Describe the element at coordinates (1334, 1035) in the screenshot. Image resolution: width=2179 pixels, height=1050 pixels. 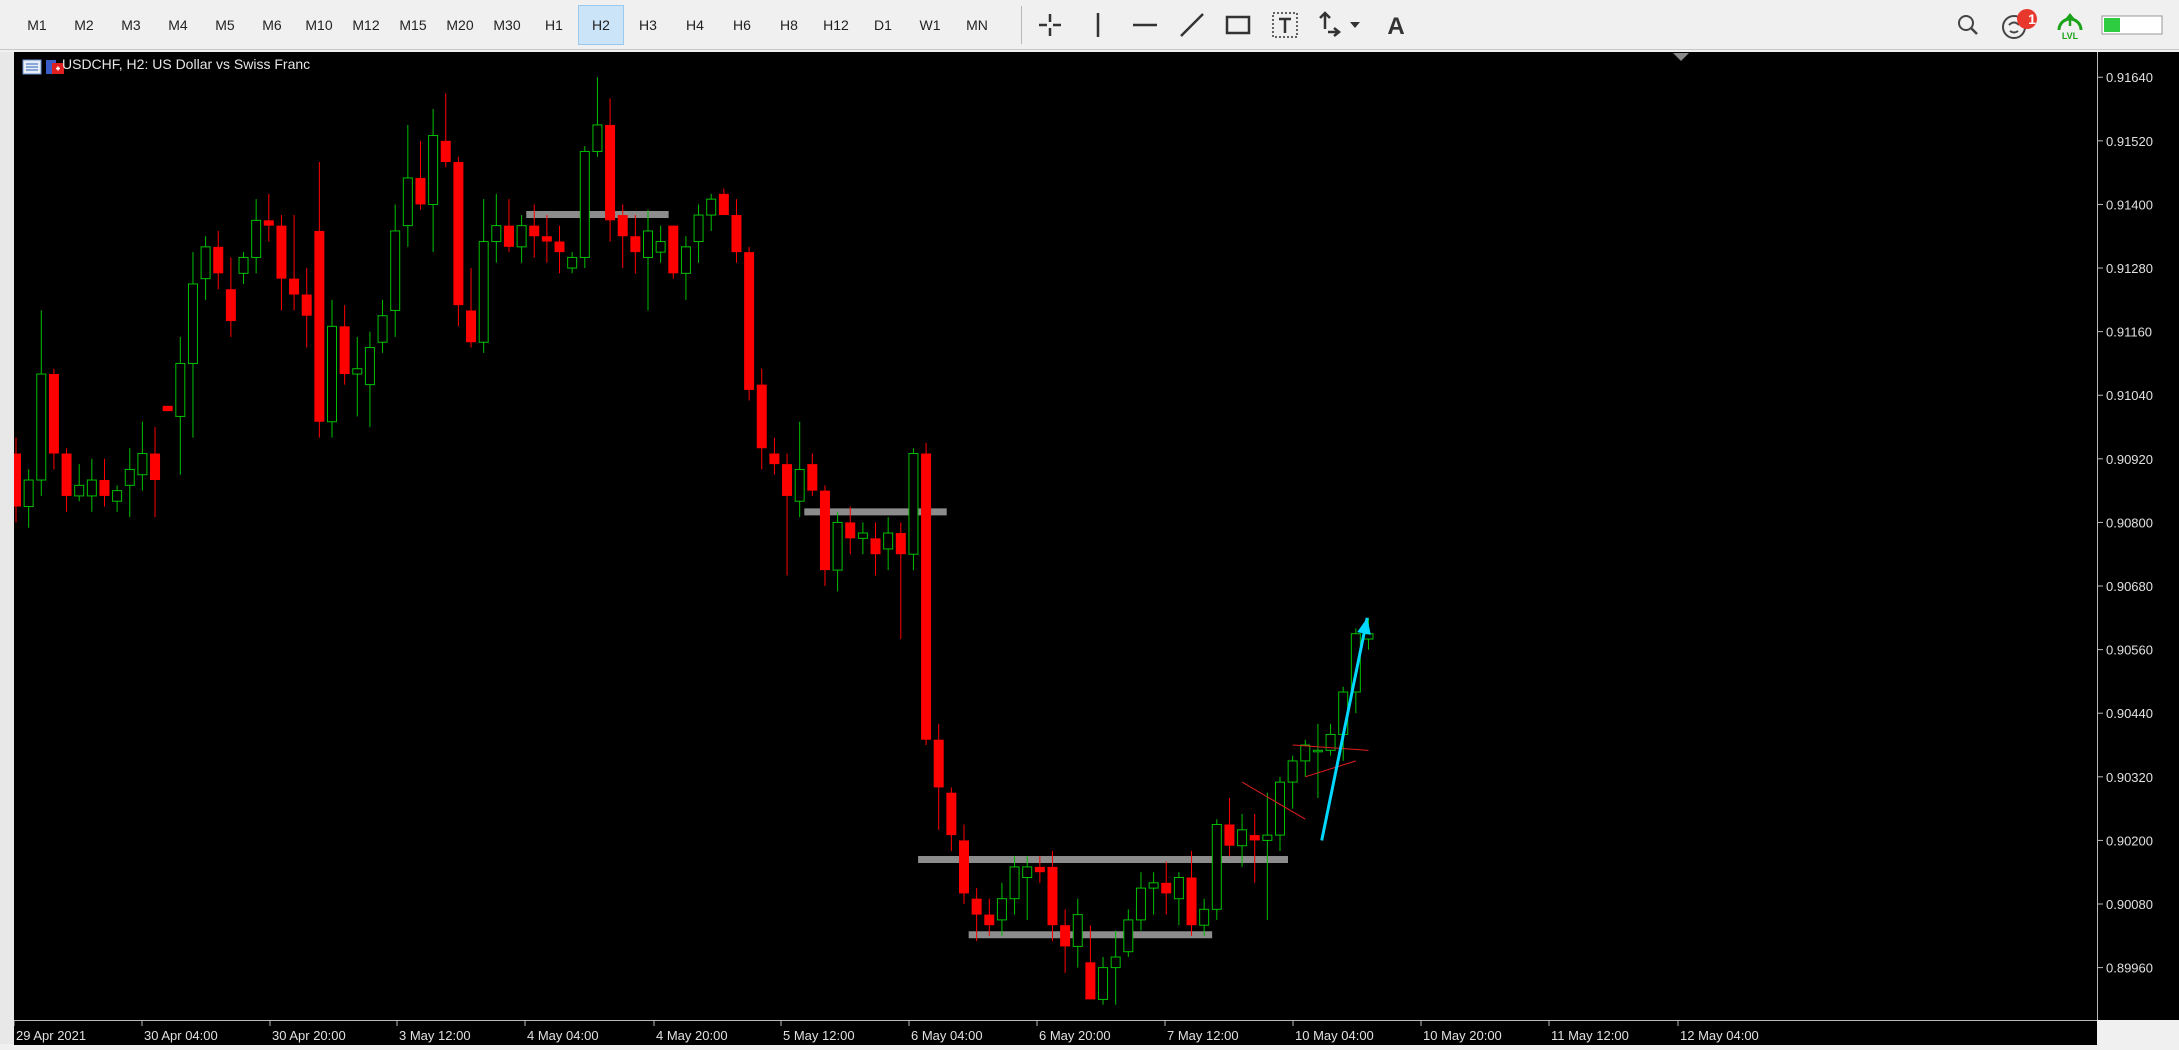
I see `time-label: 10 May 04:00` at that location.